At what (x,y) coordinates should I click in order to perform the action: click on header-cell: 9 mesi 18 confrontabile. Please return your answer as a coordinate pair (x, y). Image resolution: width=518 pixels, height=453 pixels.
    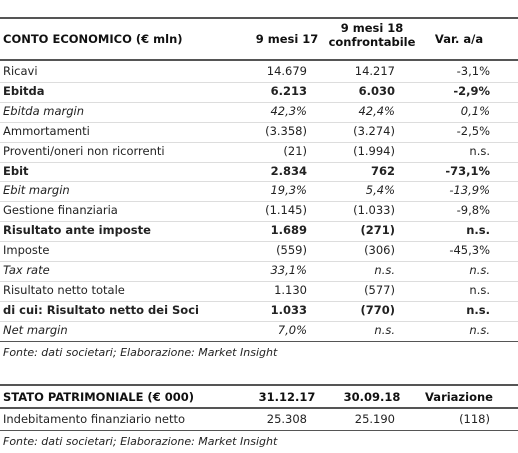
    Looking at the image, I should click on (372, 35).